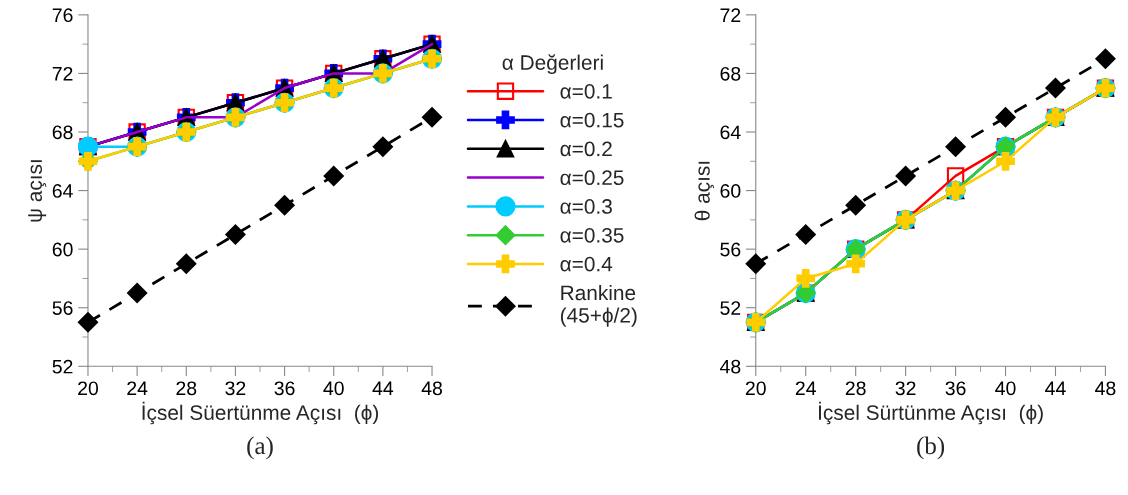 This screenshot has height=495, width=1128. I want to click on legend-label: Rankine (45+ϕ/2), so click(598, 305).